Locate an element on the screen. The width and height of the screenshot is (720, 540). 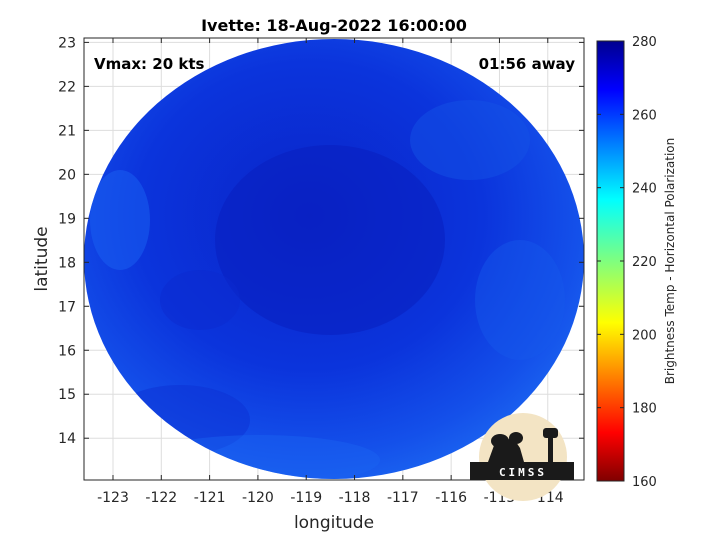
y-tick-label: 18 is located at coordinates (67, 263).